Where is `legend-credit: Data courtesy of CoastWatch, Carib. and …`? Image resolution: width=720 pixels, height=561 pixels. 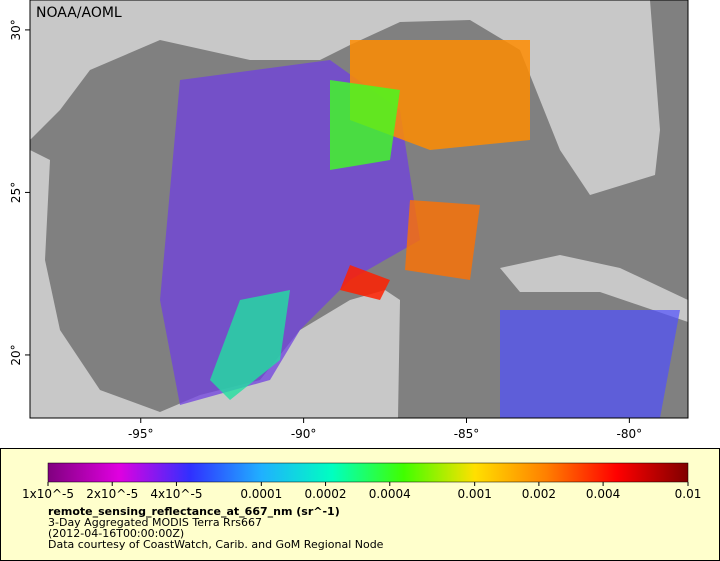 legend-credit: Data courtesy of CoastWatch, Carib. and … is located at coordinates (216, 544).